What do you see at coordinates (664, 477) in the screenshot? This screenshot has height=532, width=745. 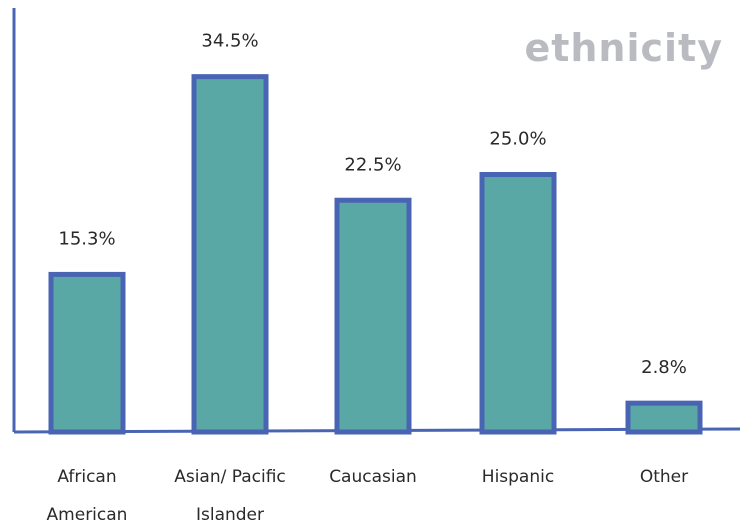 I see `category-label-5-line-1: Other` at bounding box center [664, 477].